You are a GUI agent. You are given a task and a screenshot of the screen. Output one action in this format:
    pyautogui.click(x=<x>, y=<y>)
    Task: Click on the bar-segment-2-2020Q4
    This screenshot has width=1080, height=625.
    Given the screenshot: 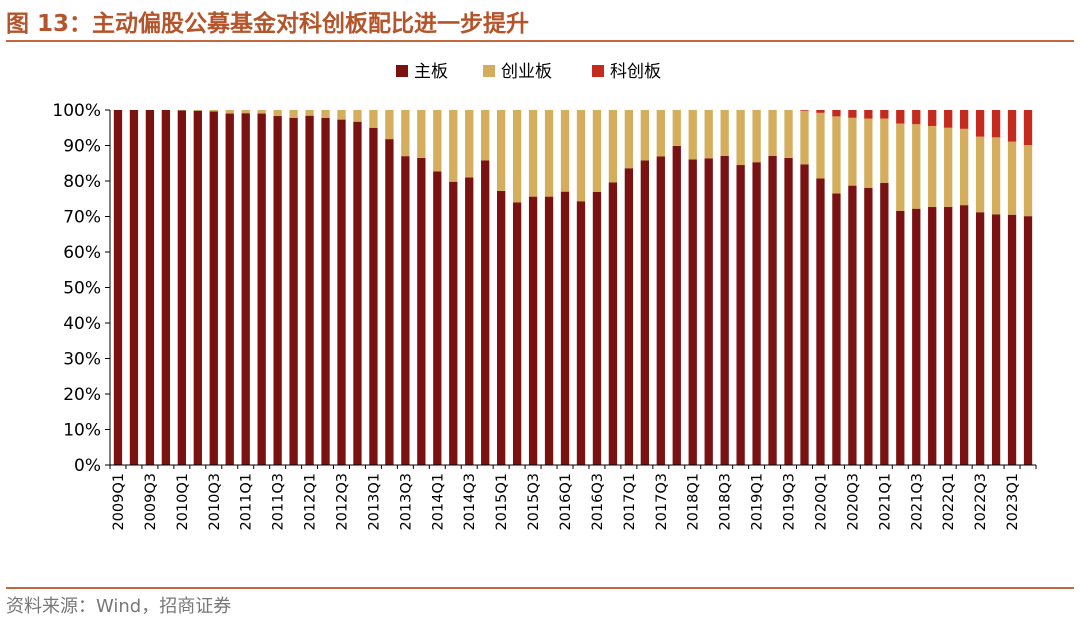 What is the action you would take?
    pyautogui.click(x=868, y=153)
    